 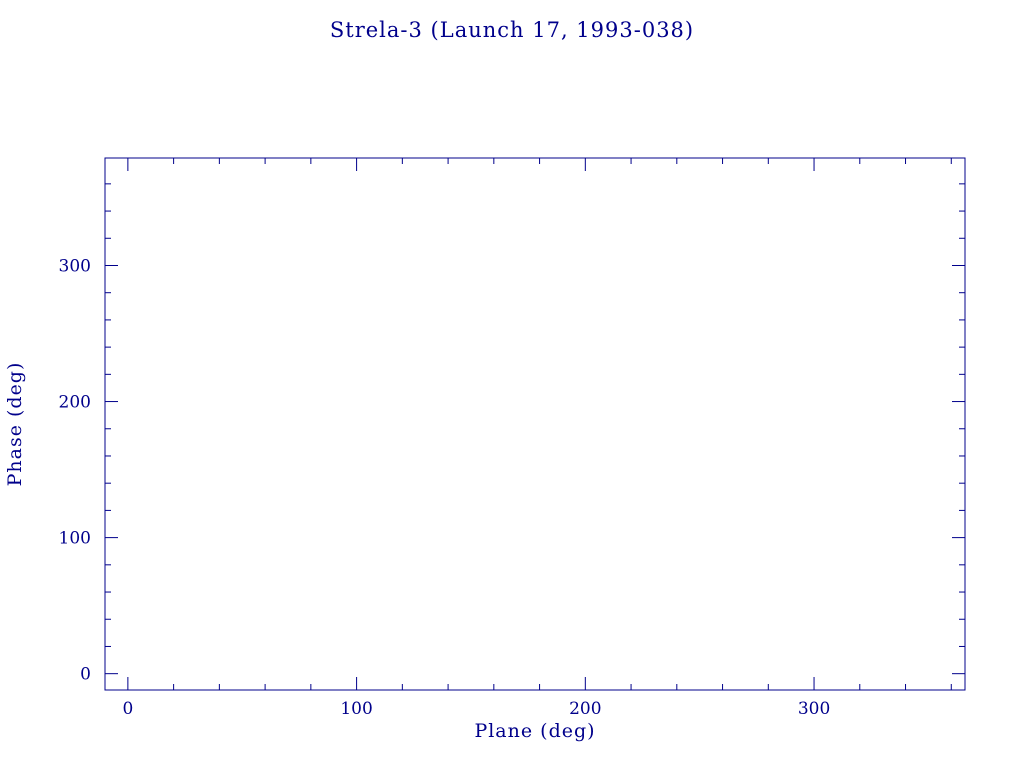 I want to click on y-tick-label: 0, so click(x=85, y=675).